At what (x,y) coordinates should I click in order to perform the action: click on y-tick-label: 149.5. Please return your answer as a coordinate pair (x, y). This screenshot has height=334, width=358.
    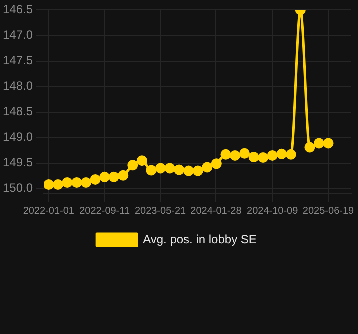
    Looking at the image, I should click on (18, 163).